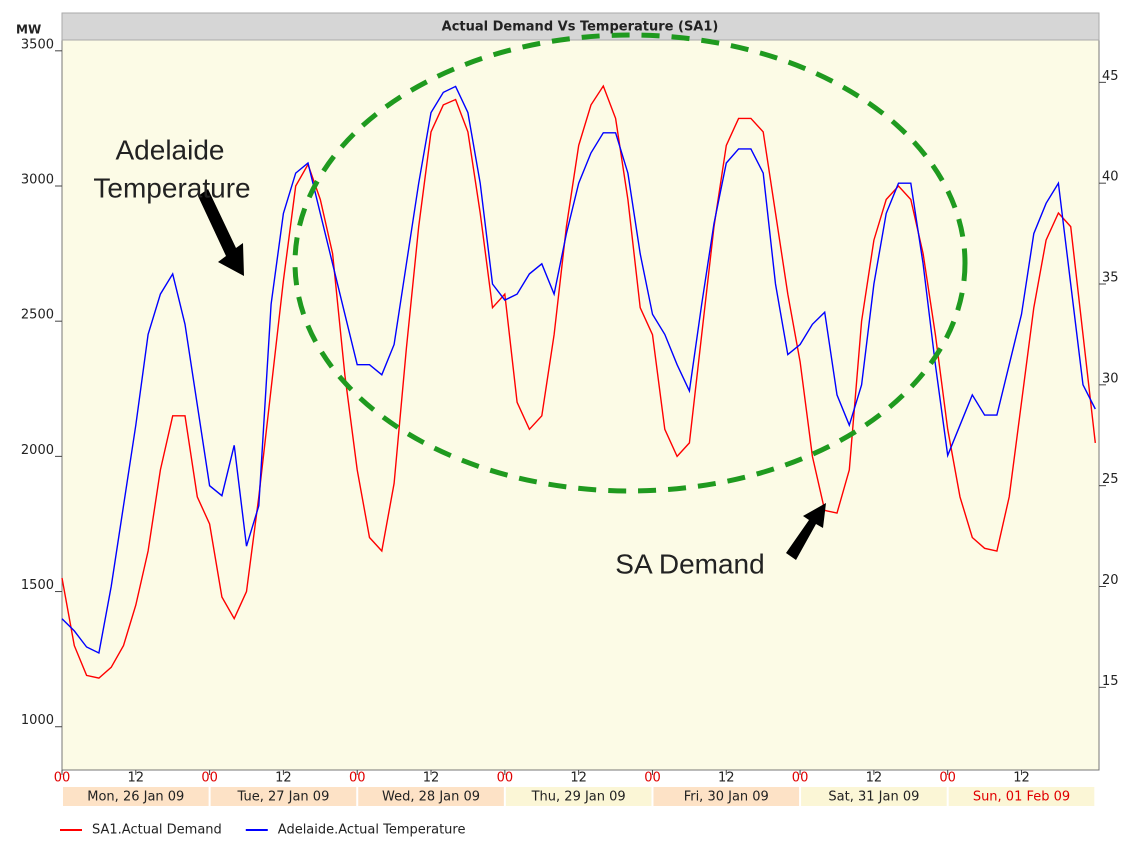 Image resolution: width=1136 pixels, height=841 pixels. I want to click on day-label: Mon, 26 Jan 09, so click(135, 797).